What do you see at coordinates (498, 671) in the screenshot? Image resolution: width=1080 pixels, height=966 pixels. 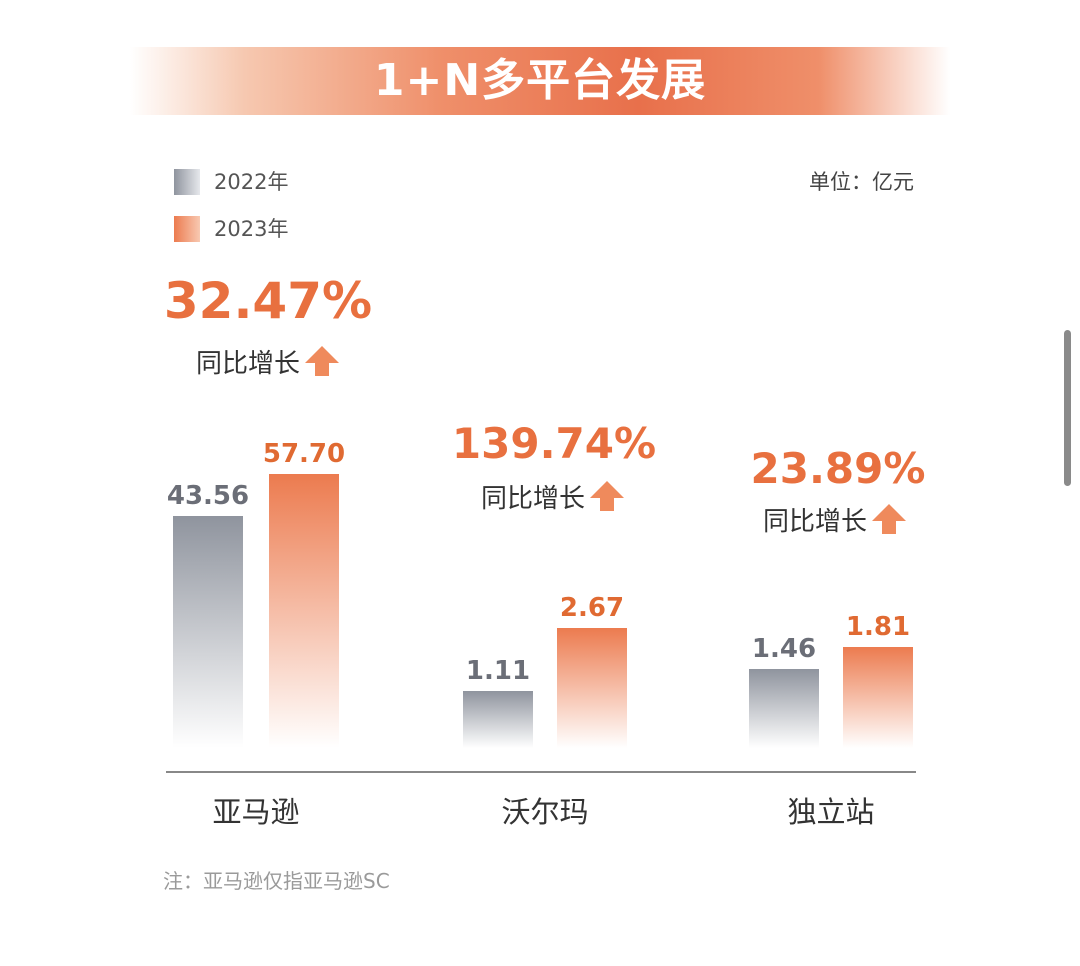 I see `value-label-2022-walmart: 1.11` at bounding box center [498, 671].